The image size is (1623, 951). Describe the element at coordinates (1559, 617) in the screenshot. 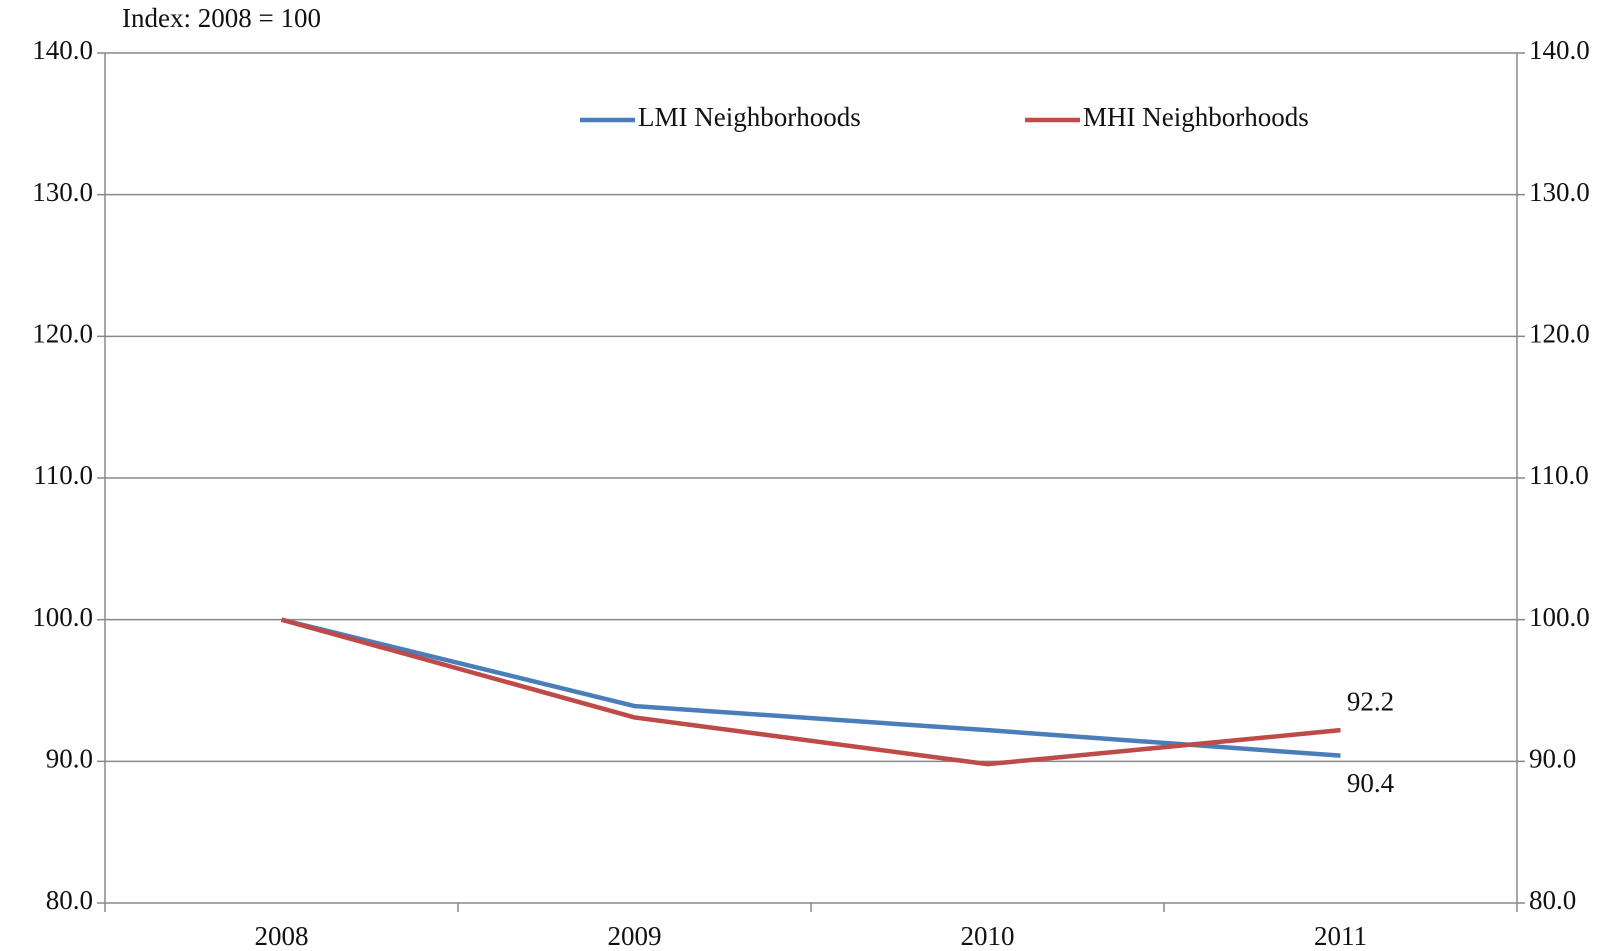

I see `y2-tick-label: 100.0` at that location.